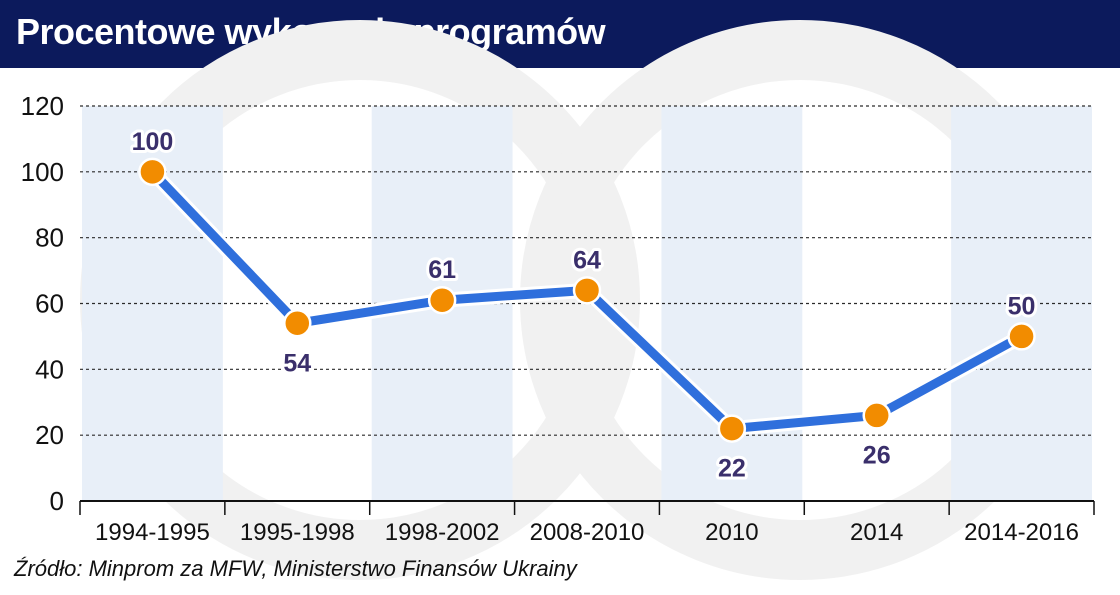 This screenshot has width=1120, height=595. Describe the element at coordinates (152, 532) in the screenshot. I see `x-tick-label: 1994-1995` at that location.